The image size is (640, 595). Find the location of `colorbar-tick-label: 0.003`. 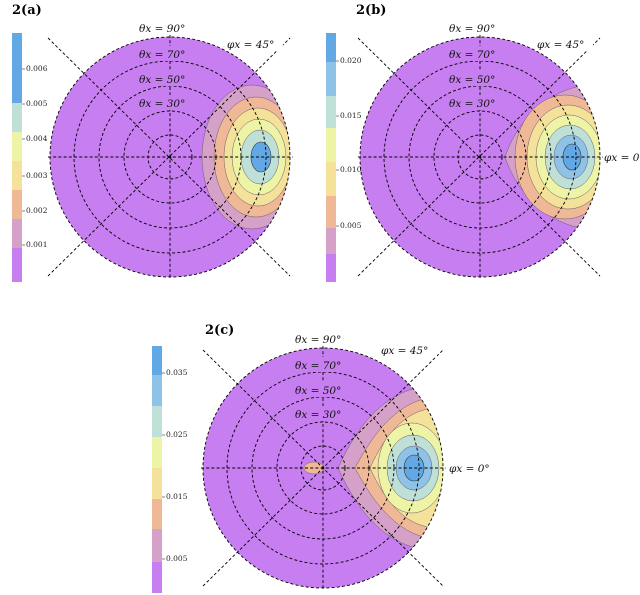

colorbar-tick-label: 0.003 is located at coordinates (37, 175).